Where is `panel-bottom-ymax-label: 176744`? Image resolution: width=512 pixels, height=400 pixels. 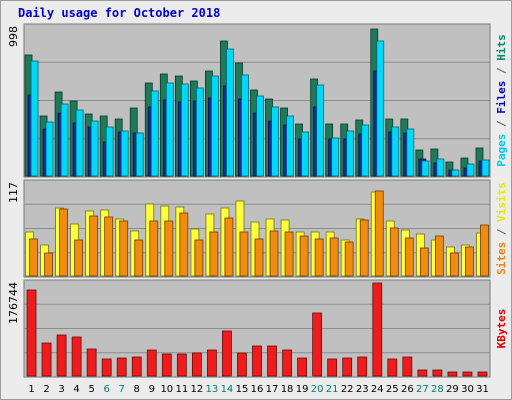
panel-bottom-ymax-label: 176744 is located at coordinates (13, 303).